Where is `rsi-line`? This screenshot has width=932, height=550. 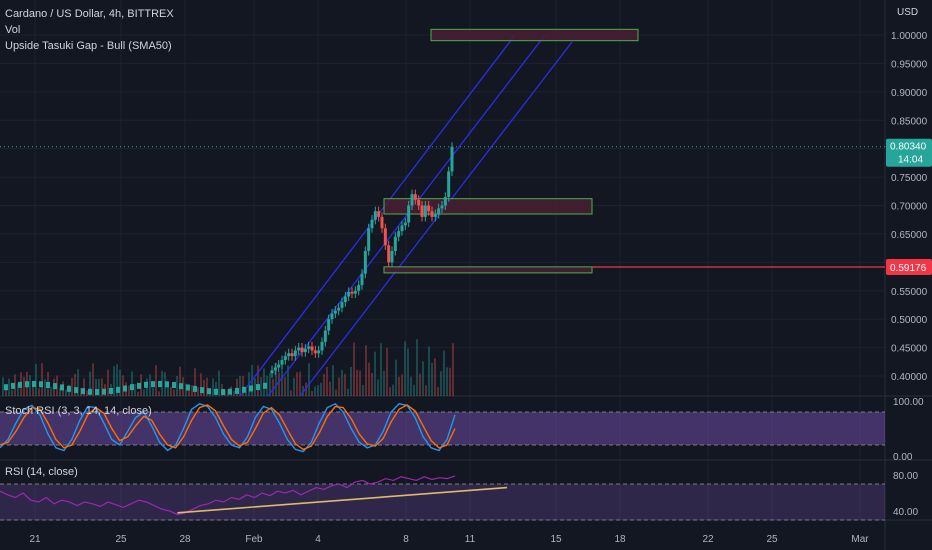
rsi-line is located at coordinates (228, 495).